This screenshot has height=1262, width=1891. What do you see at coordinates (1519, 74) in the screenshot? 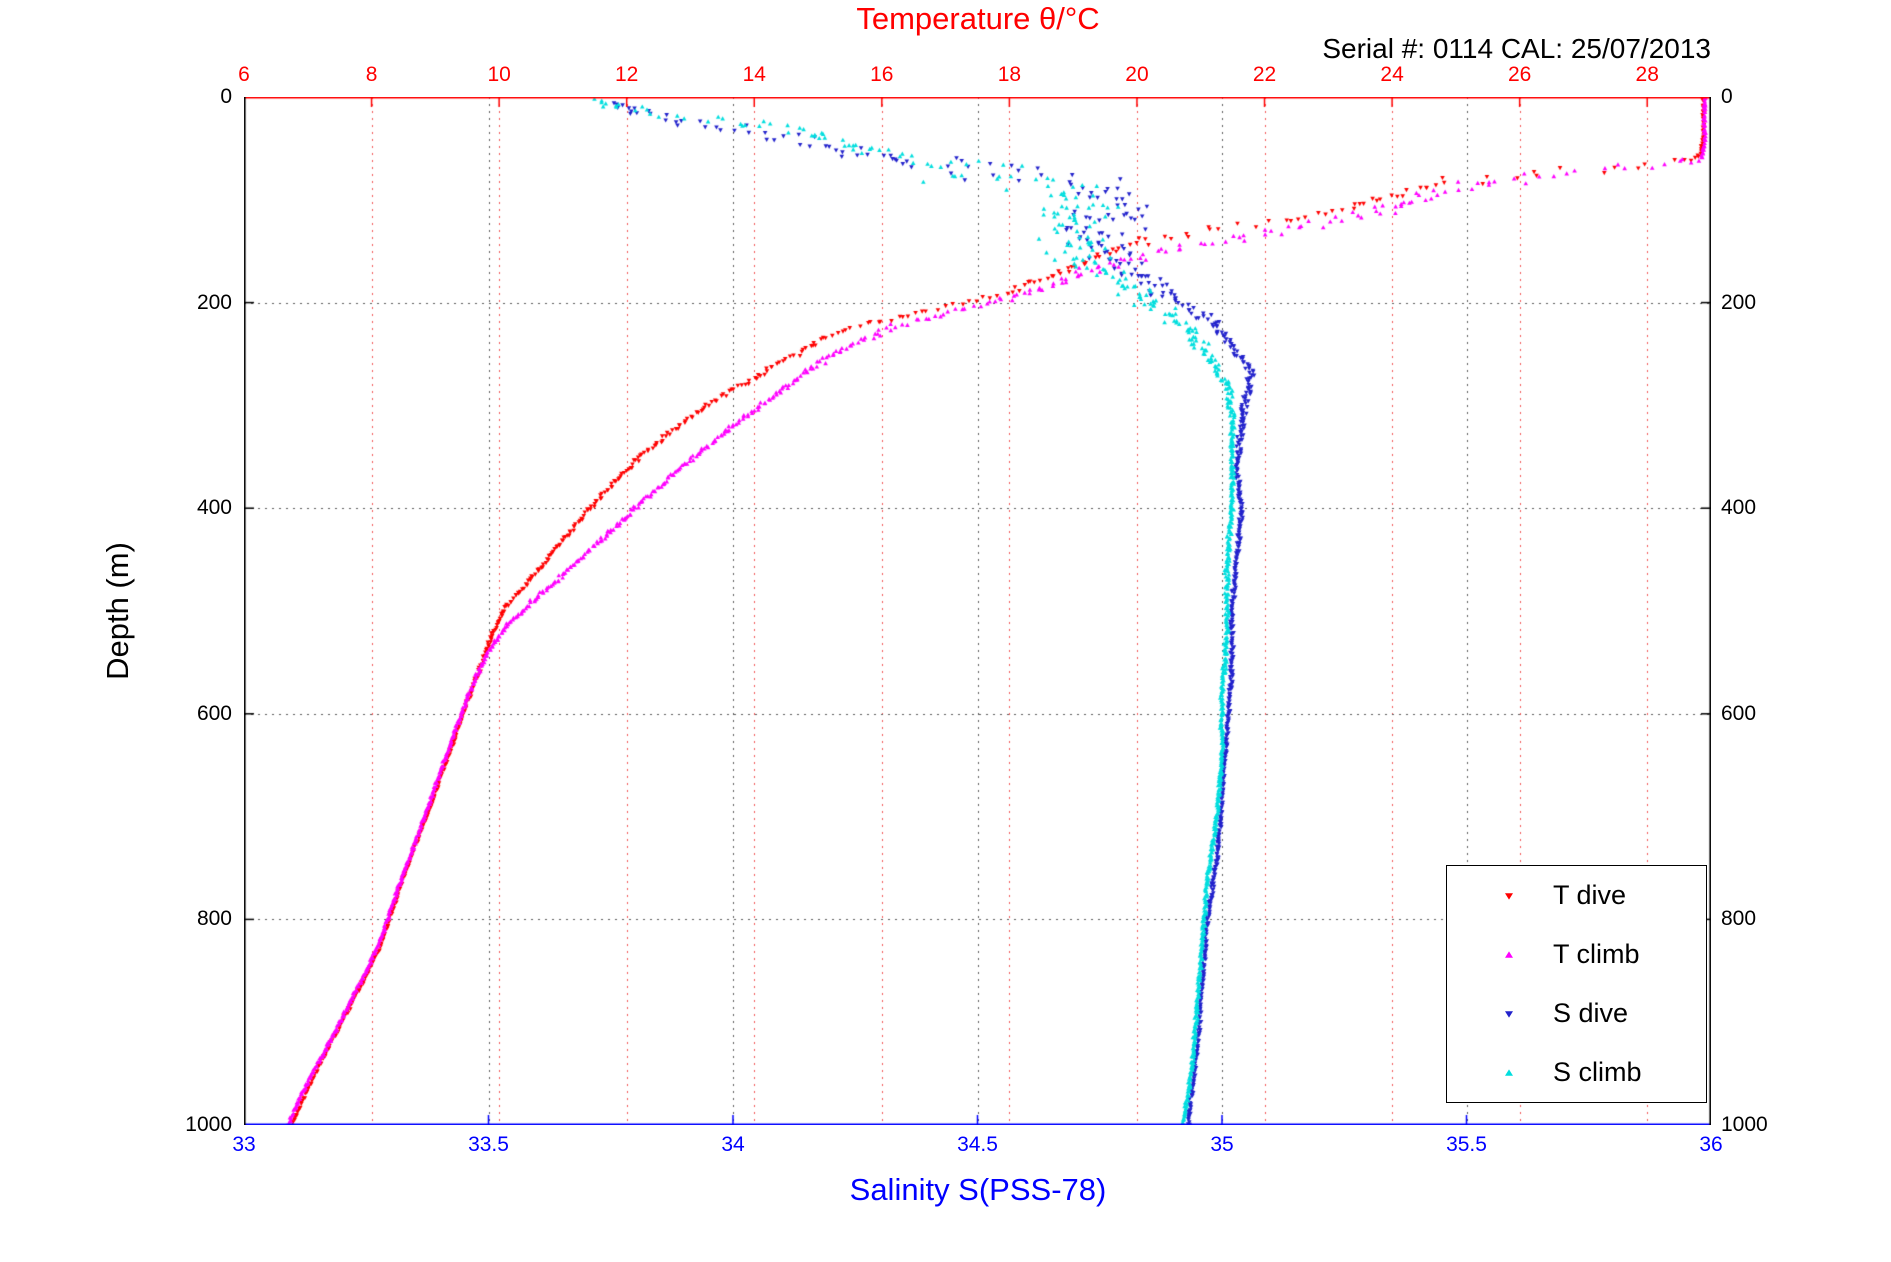
I see `temperature-tick-label: 26` at bounding box center [1519, 74].